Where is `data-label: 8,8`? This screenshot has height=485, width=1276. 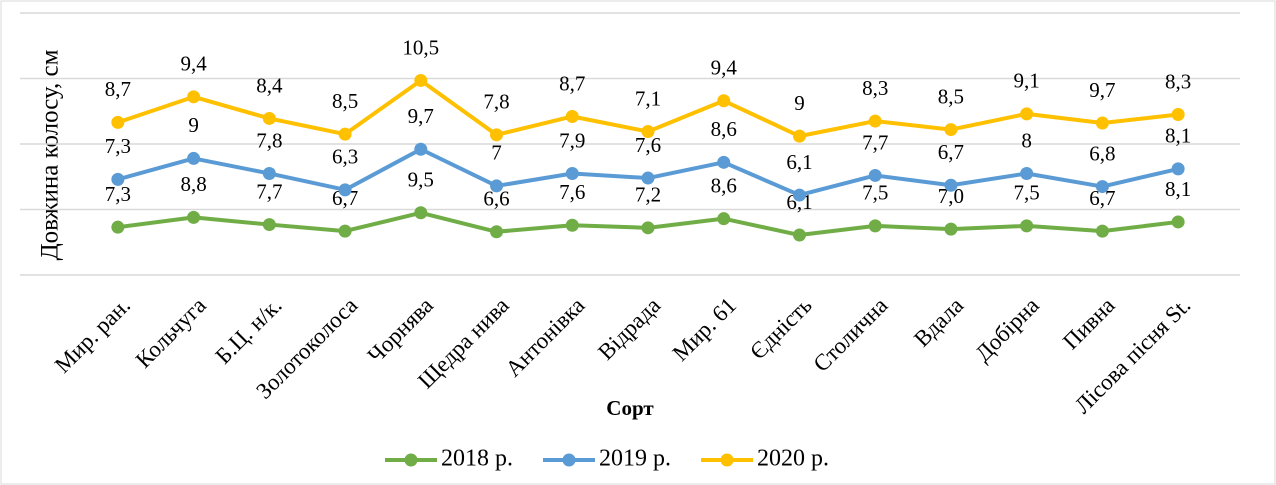
data-label: 8,8 is located at coordinates (193, 184).